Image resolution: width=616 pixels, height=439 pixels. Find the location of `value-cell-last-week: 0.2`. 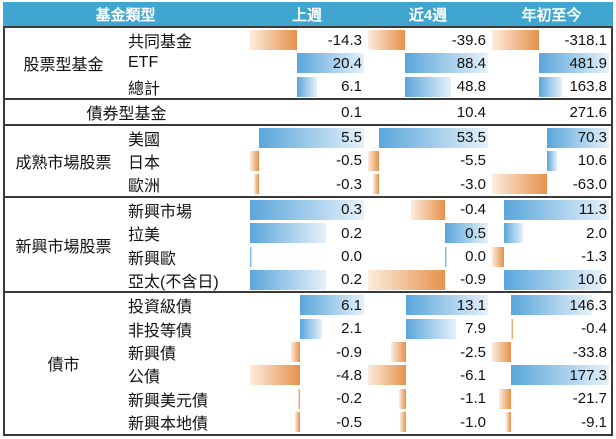

value-cell-last-week: 0.2 is located at coordinates (307, 280).